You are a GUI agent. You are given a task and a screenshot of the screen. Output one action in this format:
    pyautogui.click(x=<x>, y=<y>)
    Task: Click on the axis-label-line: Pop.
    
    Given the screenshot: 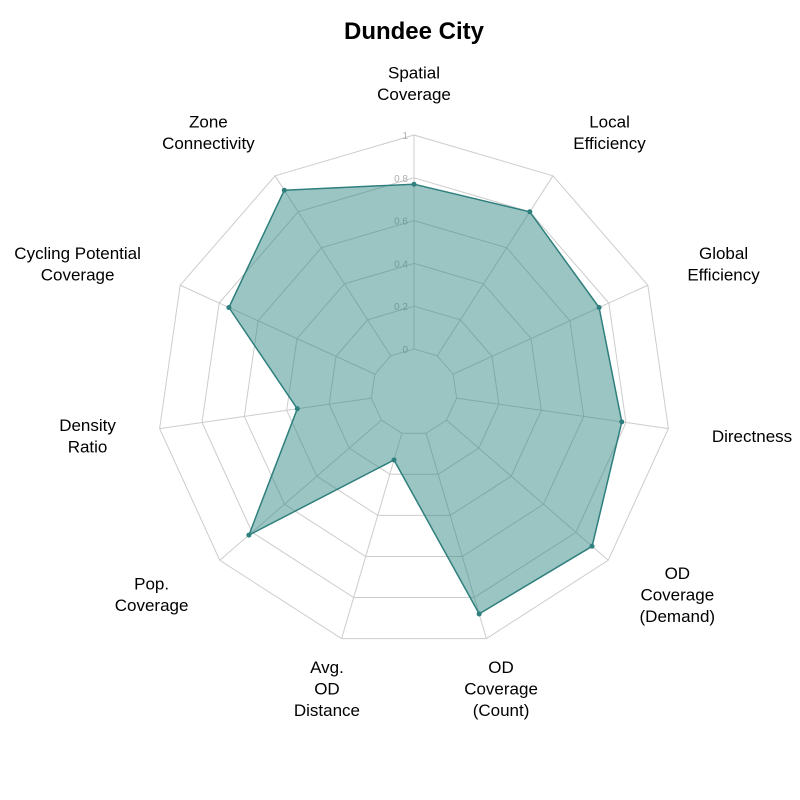 What is the action you would take?
    pyautogui.click(x=151, y=584)
    